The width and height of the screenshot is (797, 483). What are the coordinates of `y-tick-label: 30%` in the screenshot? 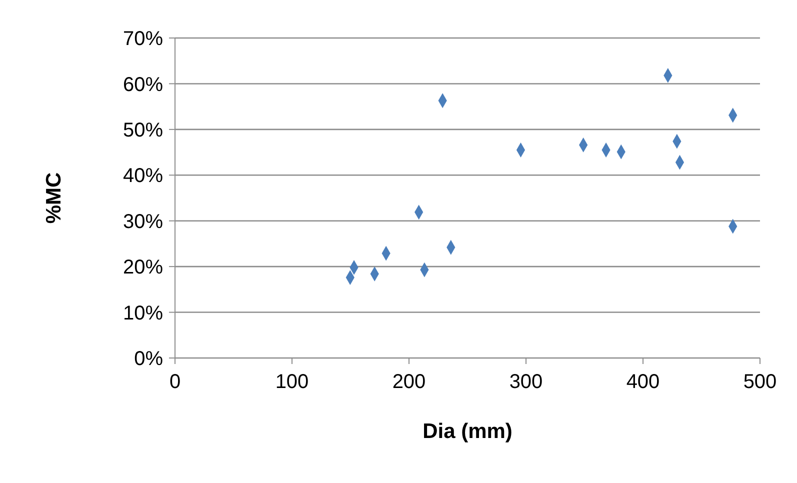 It's located at (143, 221).